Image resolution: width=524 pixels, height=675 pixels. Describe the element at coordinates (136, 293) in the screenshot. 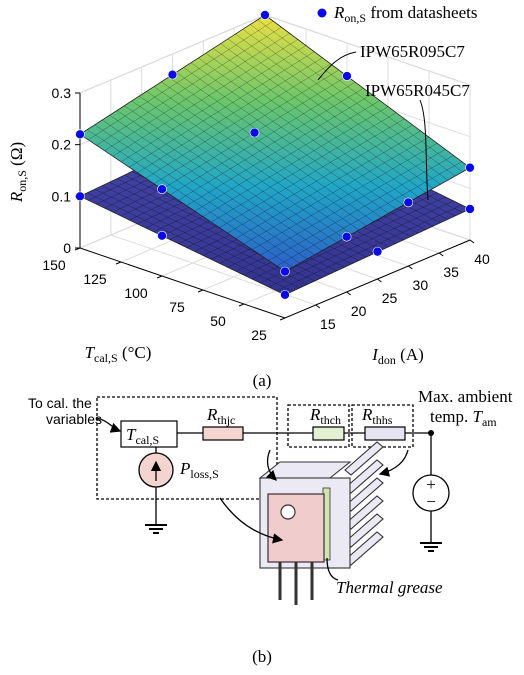

I see `y-tick-label: 100` at that location.